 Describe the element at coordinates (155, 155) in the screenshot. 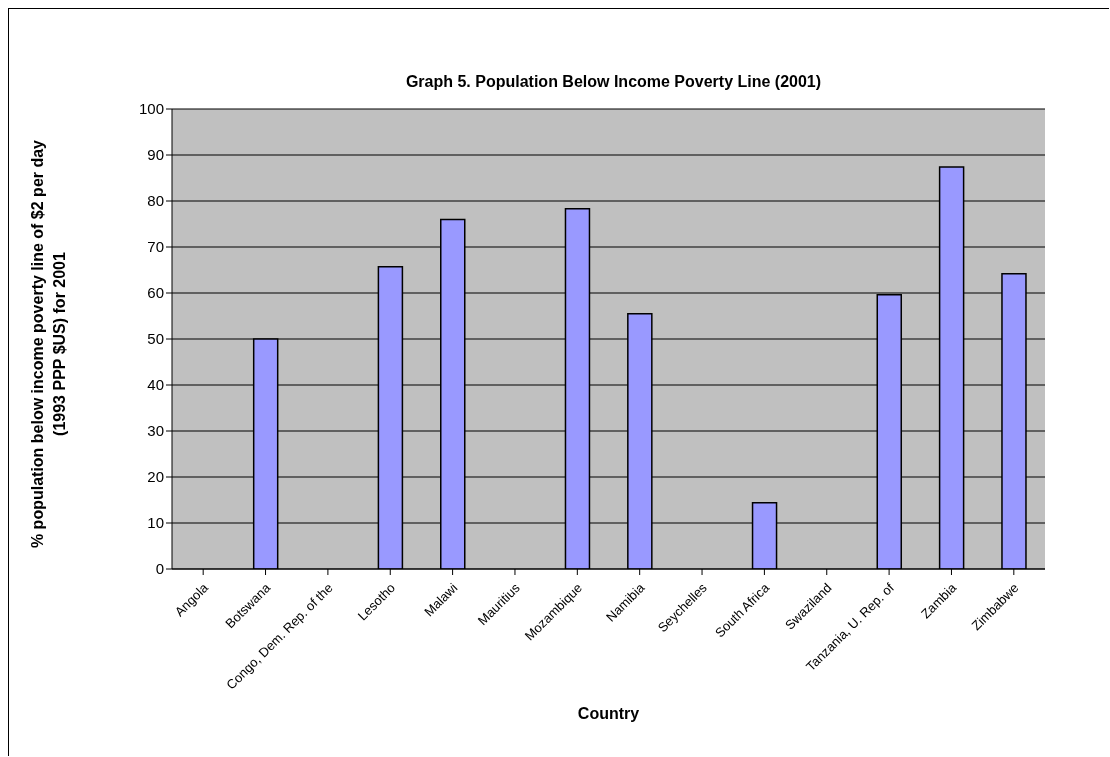

I see `y-tick-label: 90` at that location.